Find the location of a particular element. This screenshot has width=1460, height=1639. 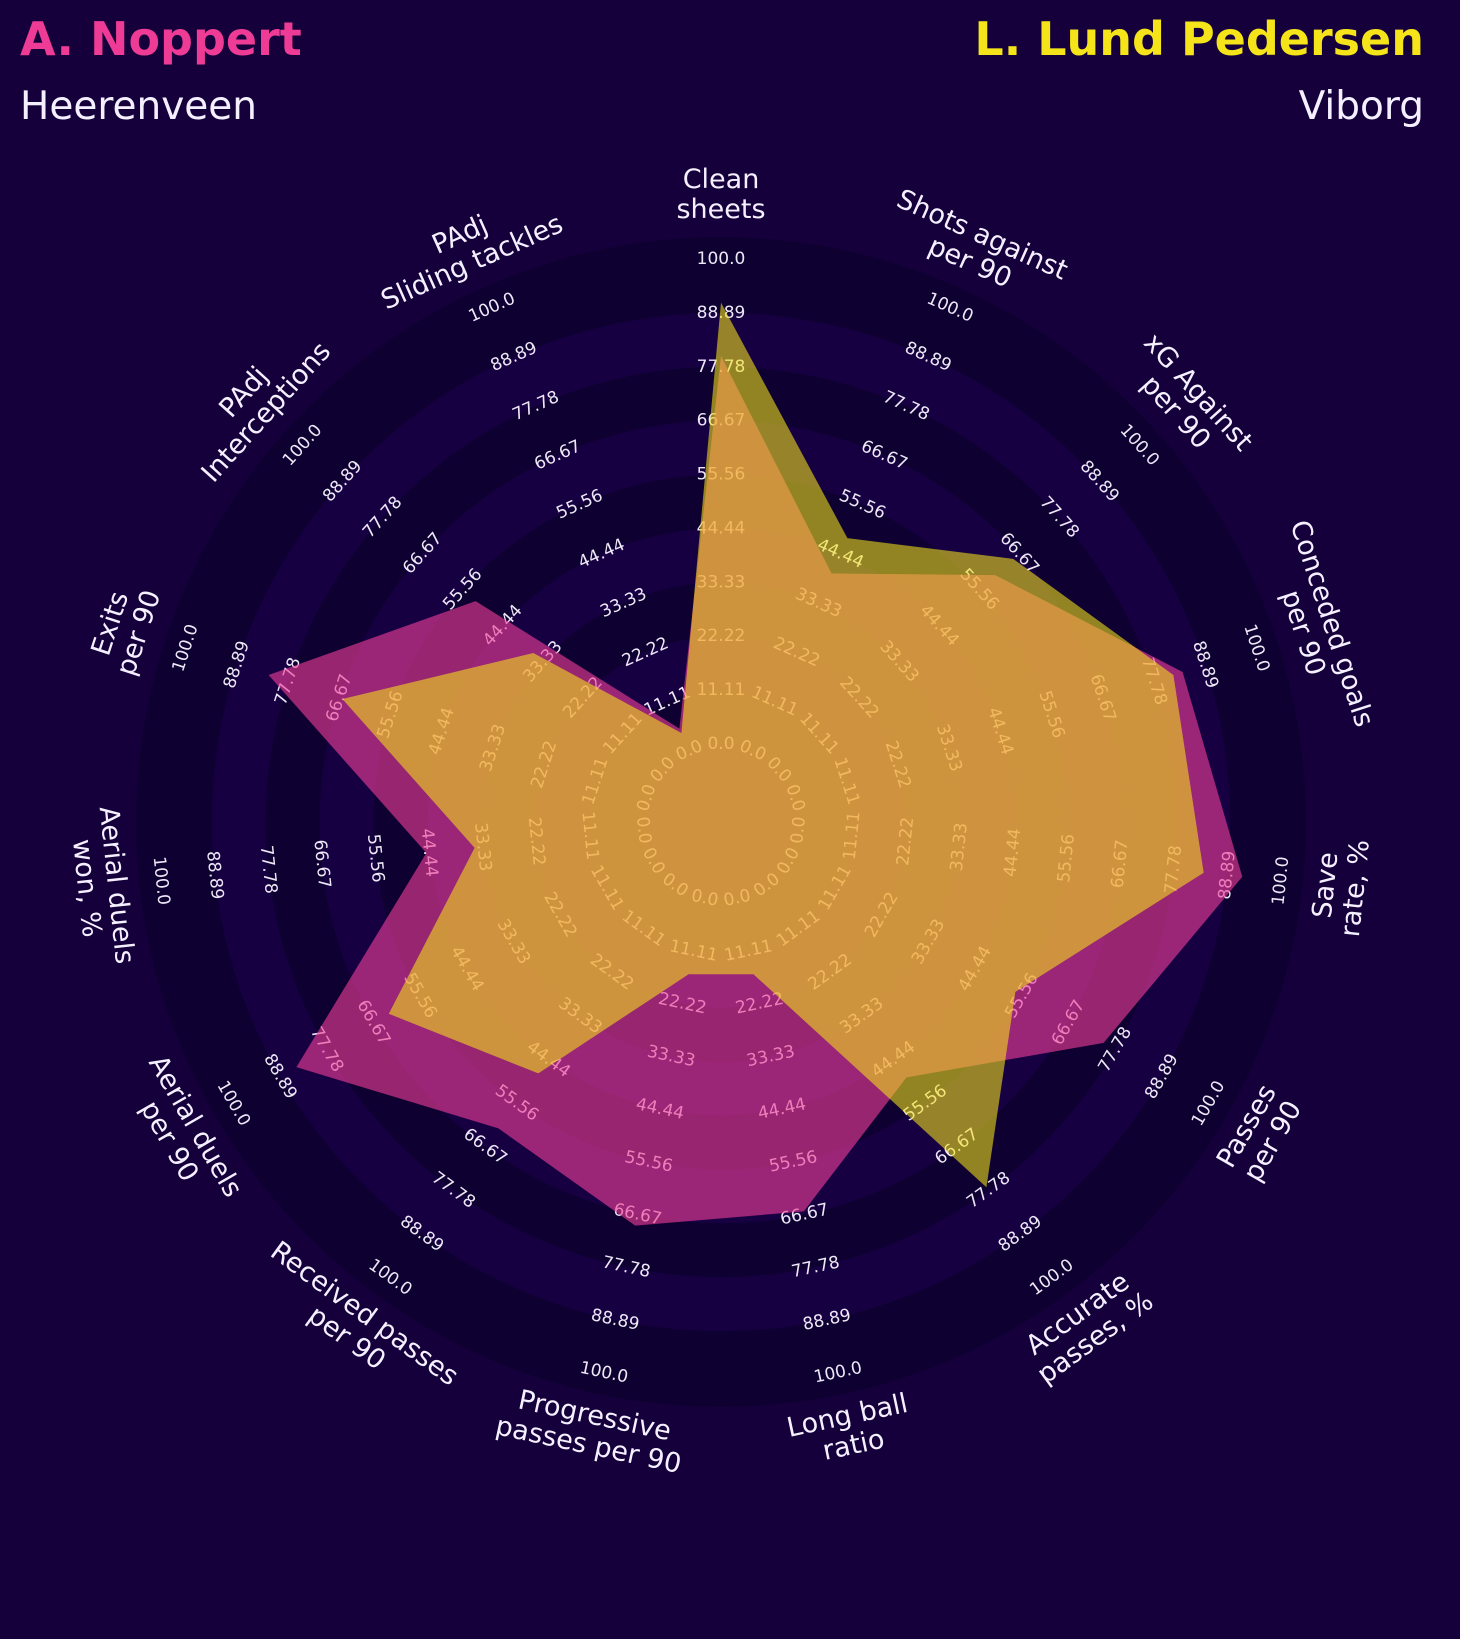

player-name-right: L. Lund Pedersen is located at coordinates (1199, 39).